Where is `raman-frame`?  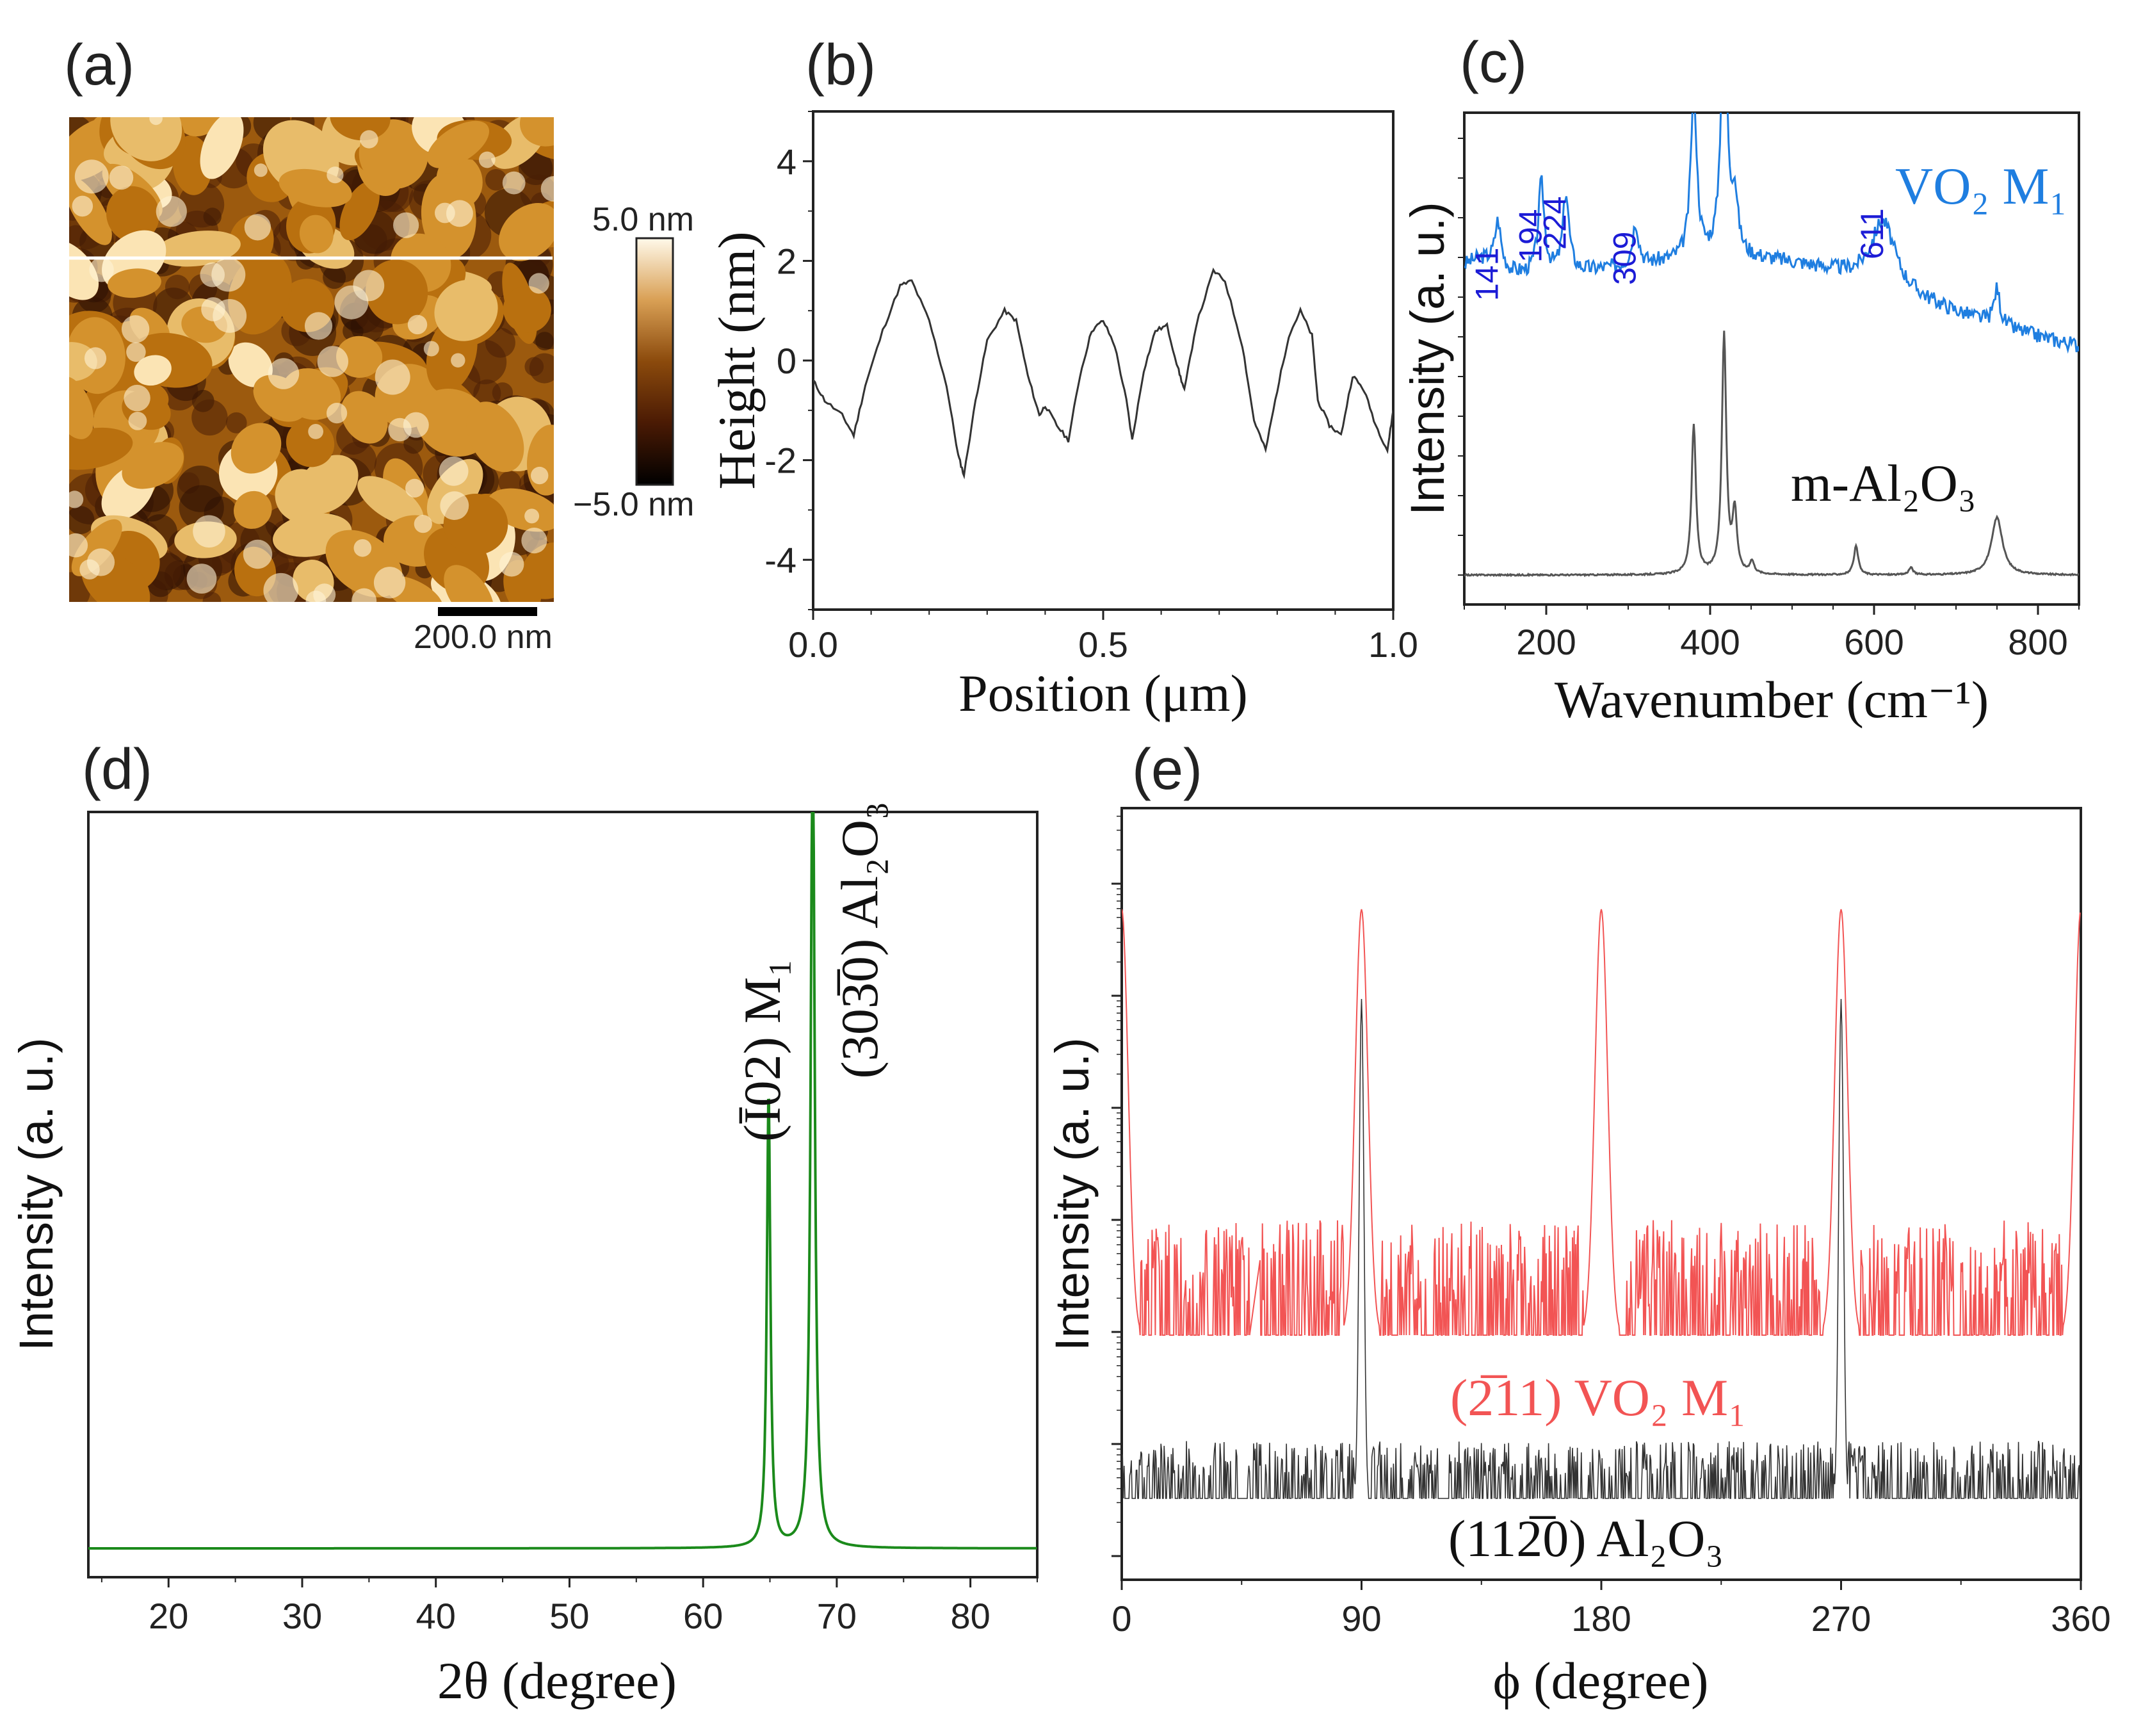
raman-frame is located at coordinates (1771, 358).